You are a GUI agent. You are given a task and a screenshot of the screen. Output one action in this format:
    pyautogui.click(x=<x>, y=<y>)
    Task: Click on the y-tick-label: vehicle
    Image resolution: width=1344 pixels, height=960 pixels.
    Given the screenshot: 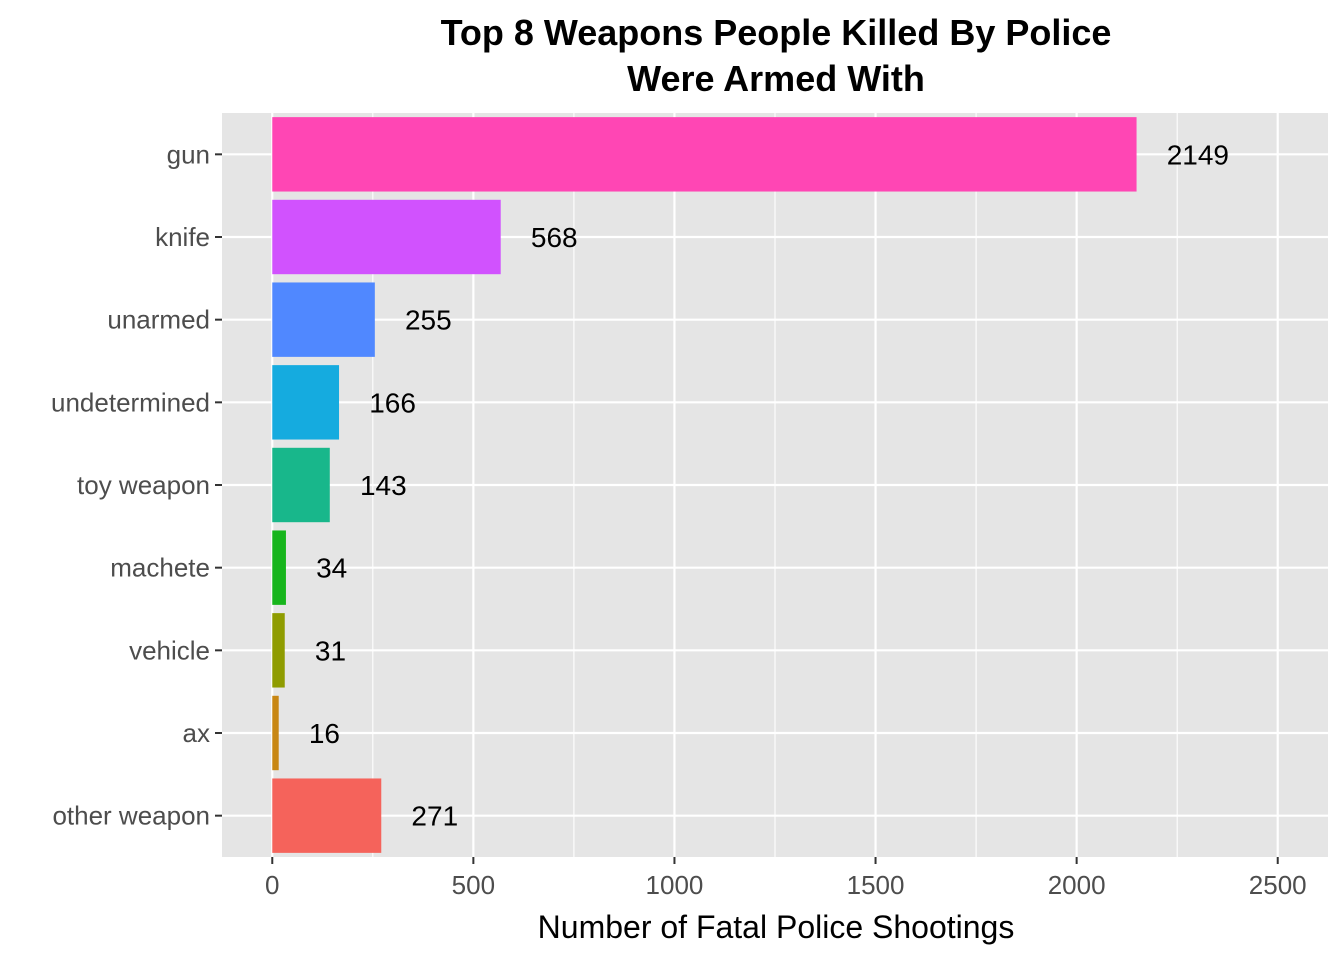 What is the action you would take?
    pyautogui.click(x=169, y=650)
    